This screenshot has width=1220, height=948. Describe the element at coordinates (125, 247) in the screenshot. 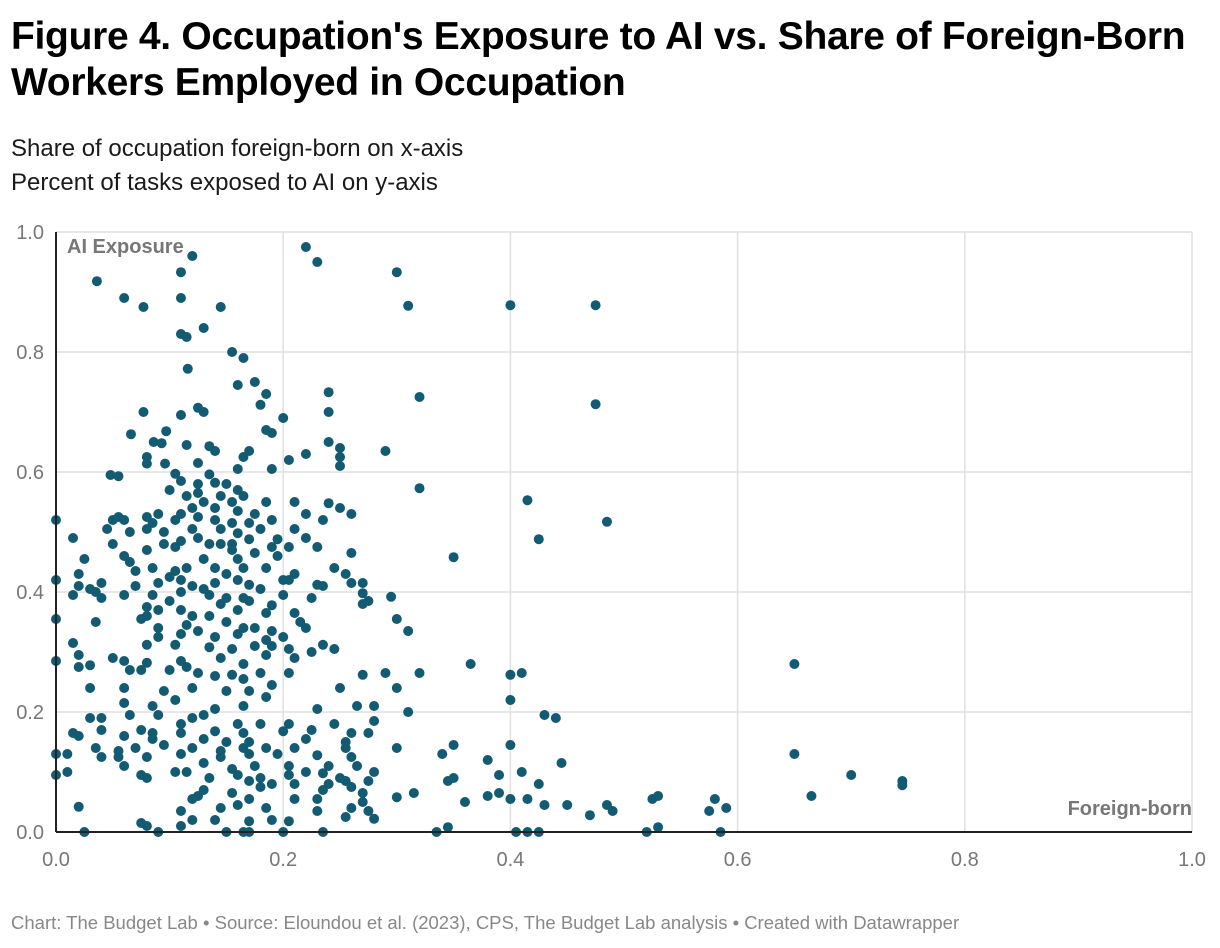

I see `y-axis-label: AI Exposure` at that location.